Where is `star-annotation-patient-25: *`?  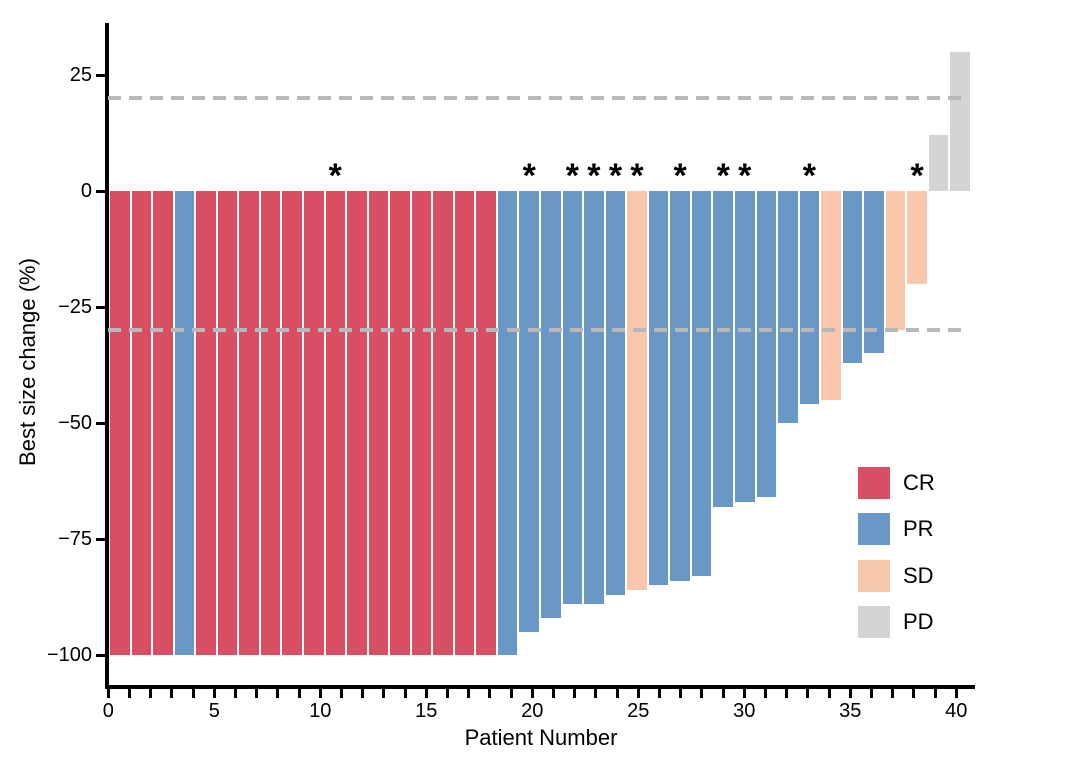 star-annotation-patient-25: * is located at coordinates (637, 176).